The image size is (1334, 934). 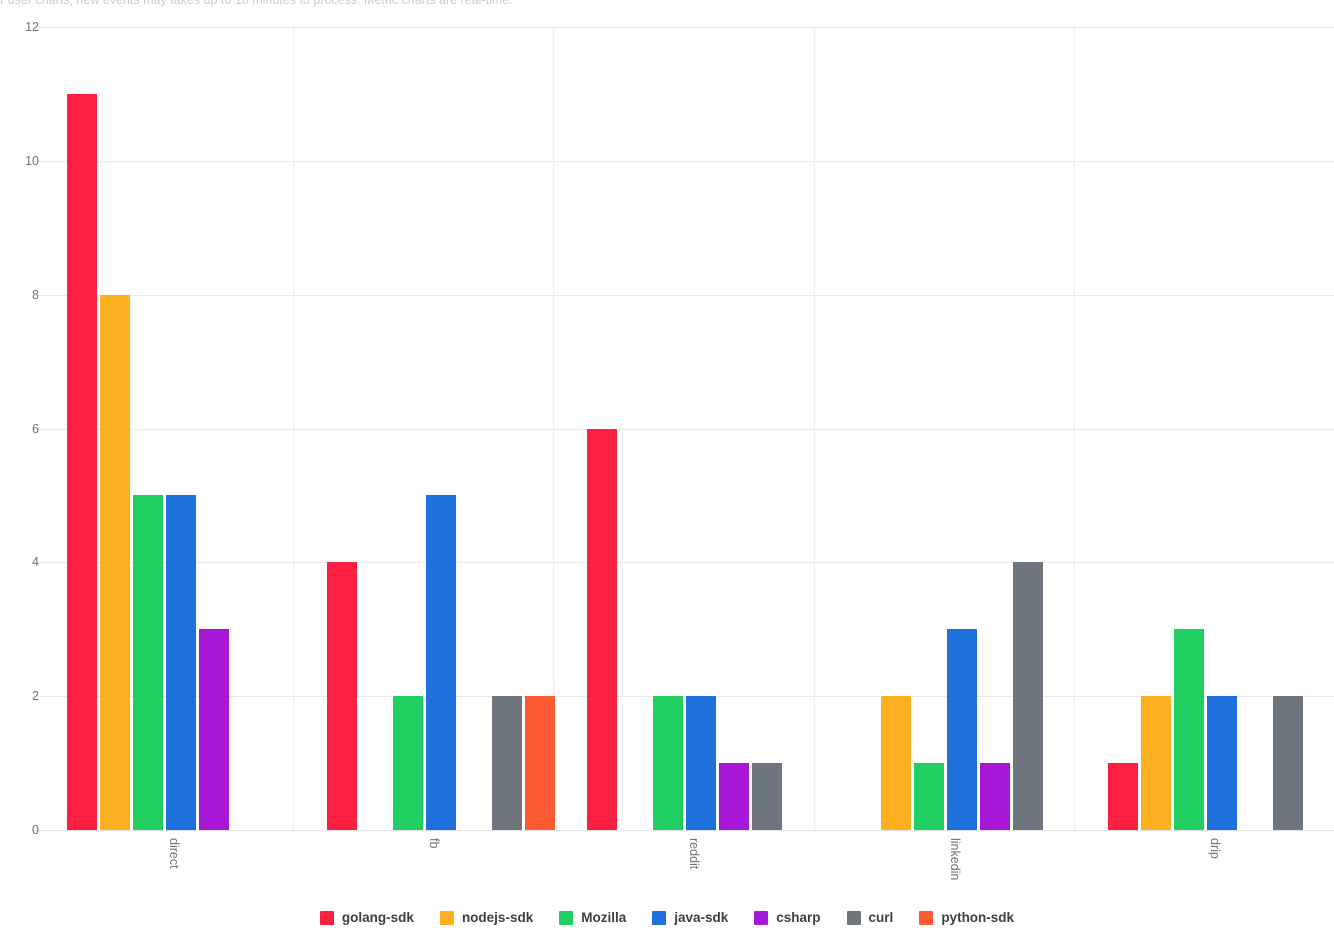 I want to click on x-axis-tick-label: reddit, so click(x=694, y=854).